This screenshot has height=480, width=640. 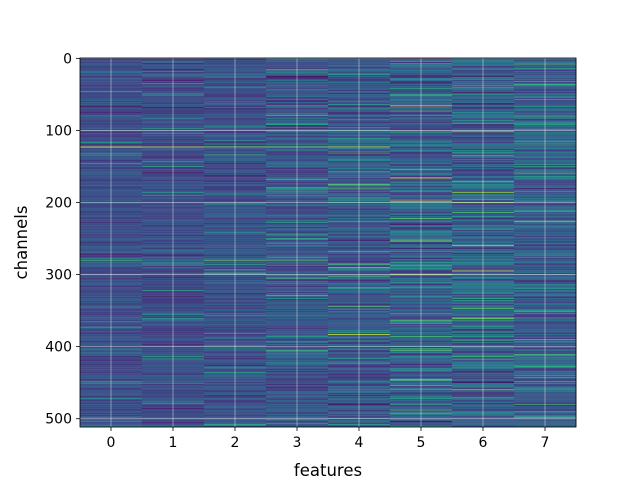 What do you see at coordinates (58, 204) in the screenshot?
I see `y-tick-label: 200` at bounding box center [58, 204].